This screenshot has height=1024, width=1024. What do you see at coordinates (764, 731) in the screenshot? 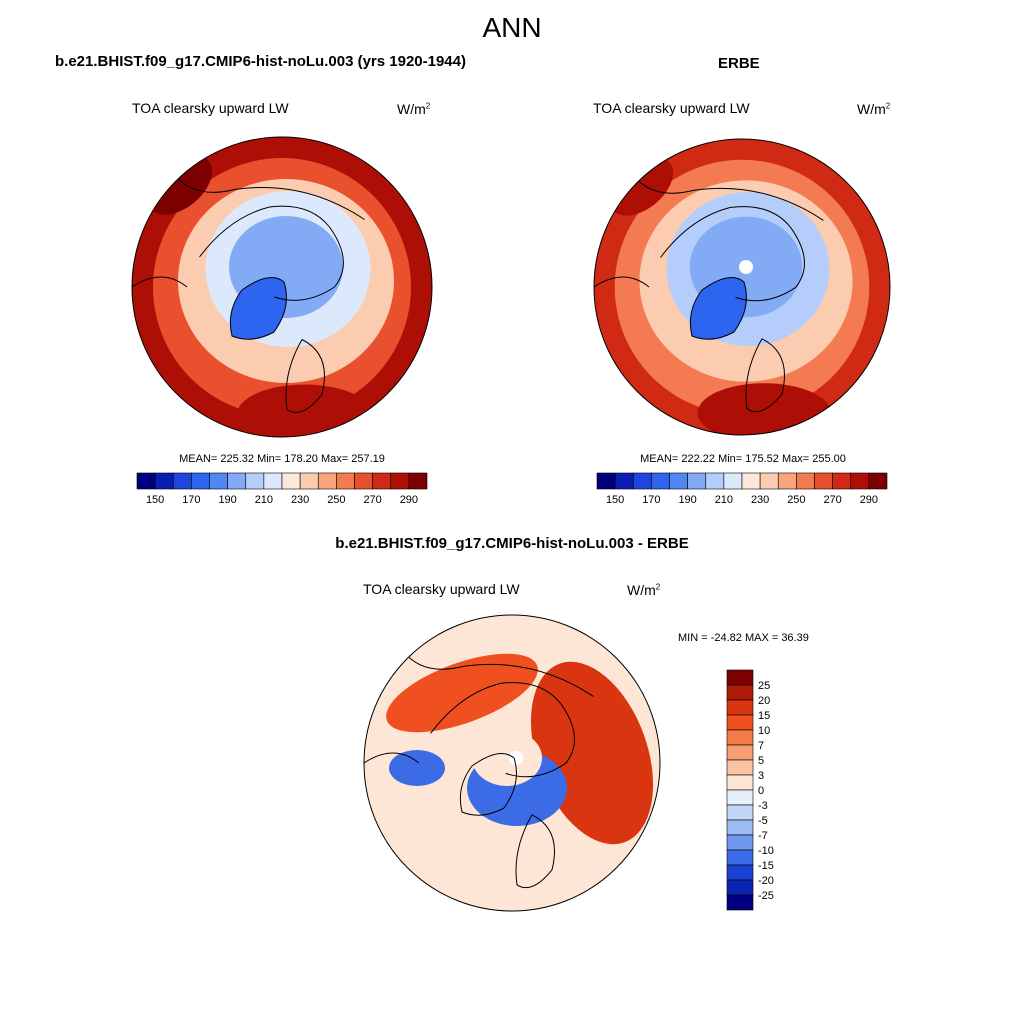
I see `panel-bottom-colorbar-tick-label: 10` at bounding box center [764, 731].